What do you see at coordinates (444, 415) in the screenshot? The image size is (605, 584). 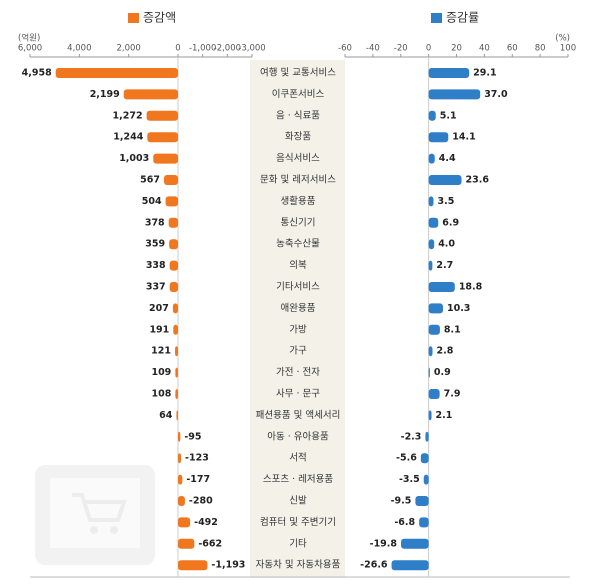 I see `data-label: 2.1` at bounding box center [444, 415].